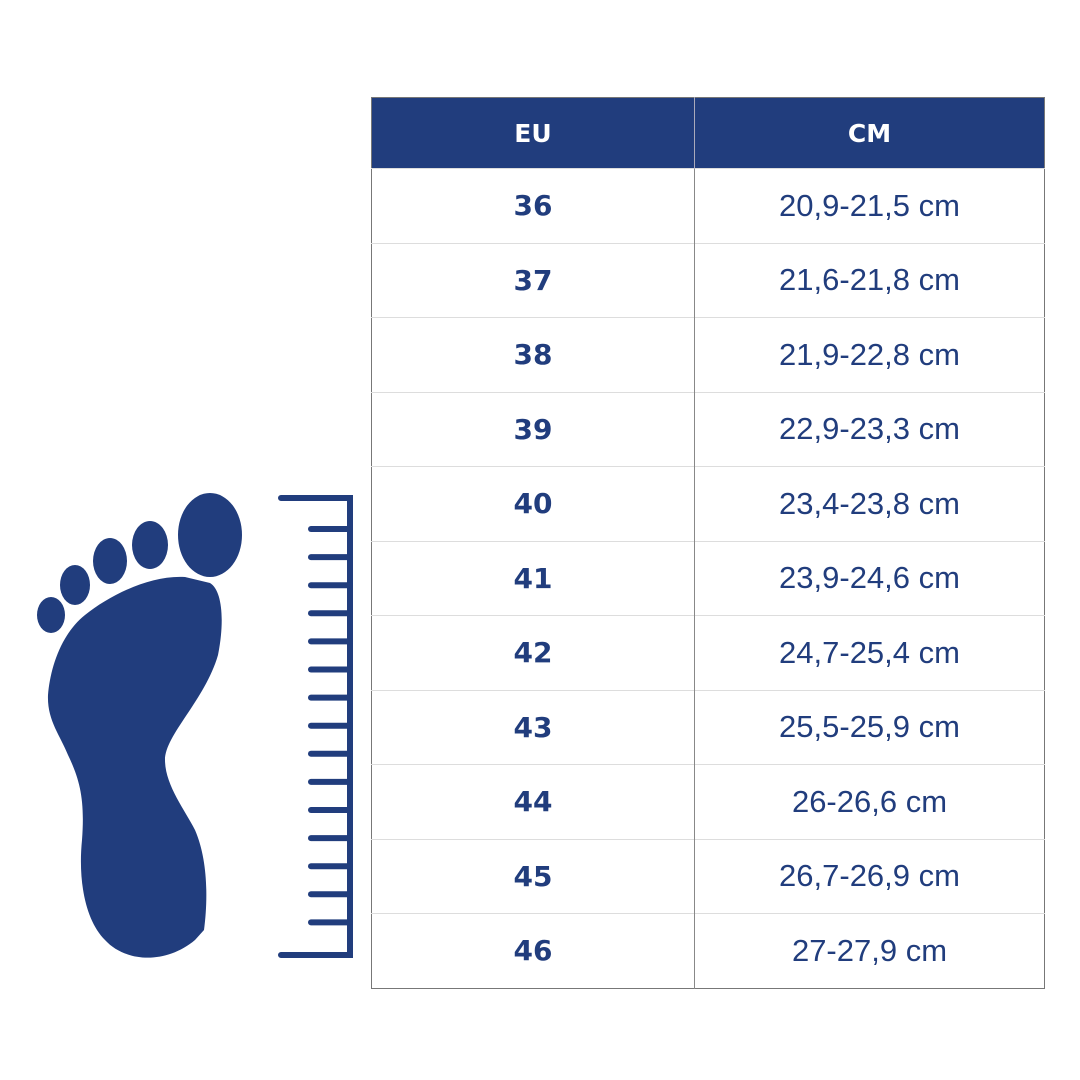 This screenshot has height=1080, width=1080. What do you see at coordinates (869, 652) in the screenshot?
I see `cm-length: 24,7-25,4 cm` at bounding box center [869, 652].